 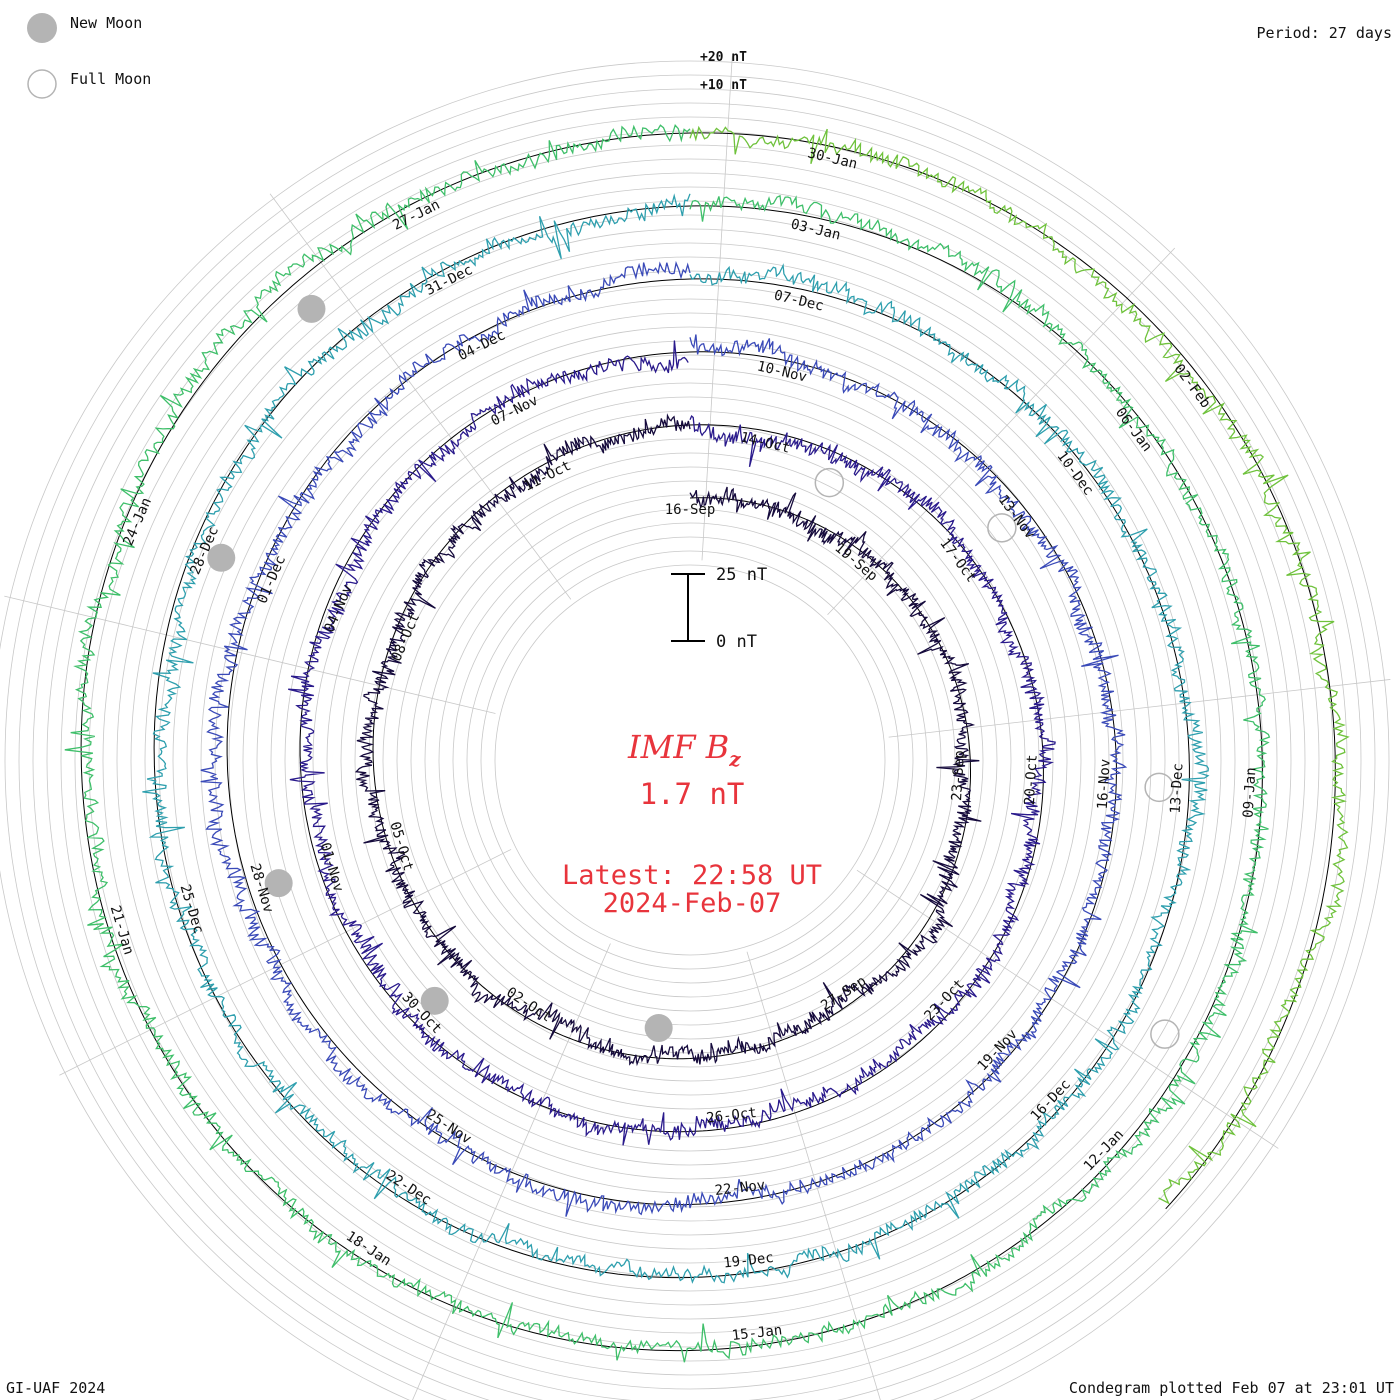 I want to click on grid-ring, so click(x=690, y=760).